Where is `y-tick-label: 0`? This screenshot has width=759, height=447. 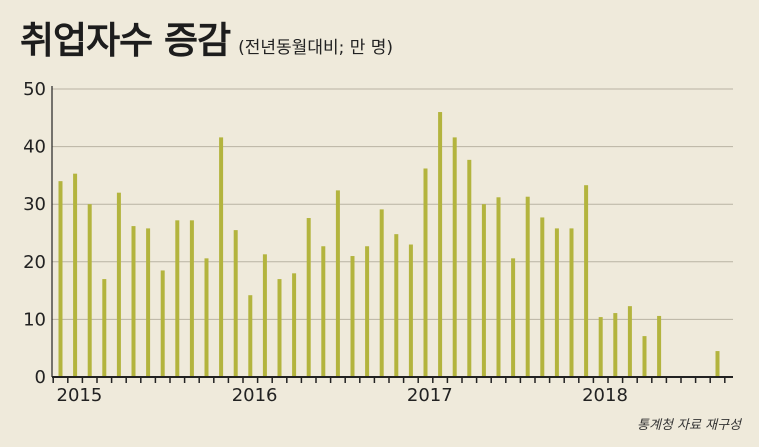
y-tick-label: 0 is located at coordinates (40, 377).